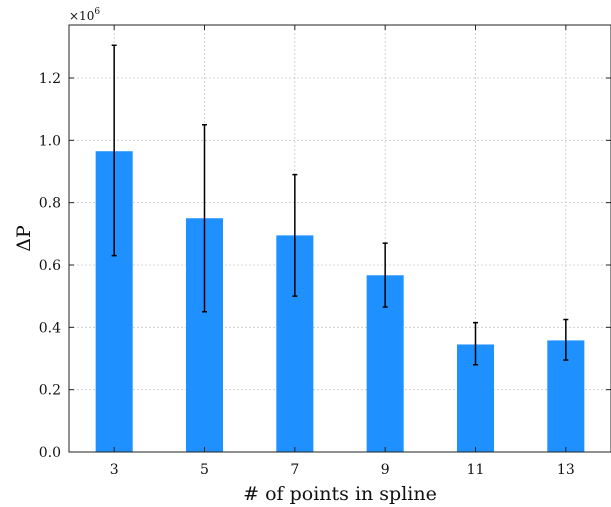 The height and width of the screenshot is (507, 611). Describe the element at coordinates (50, 79) in the screenshot. I see `y-tick-label: 1.2` at that location.